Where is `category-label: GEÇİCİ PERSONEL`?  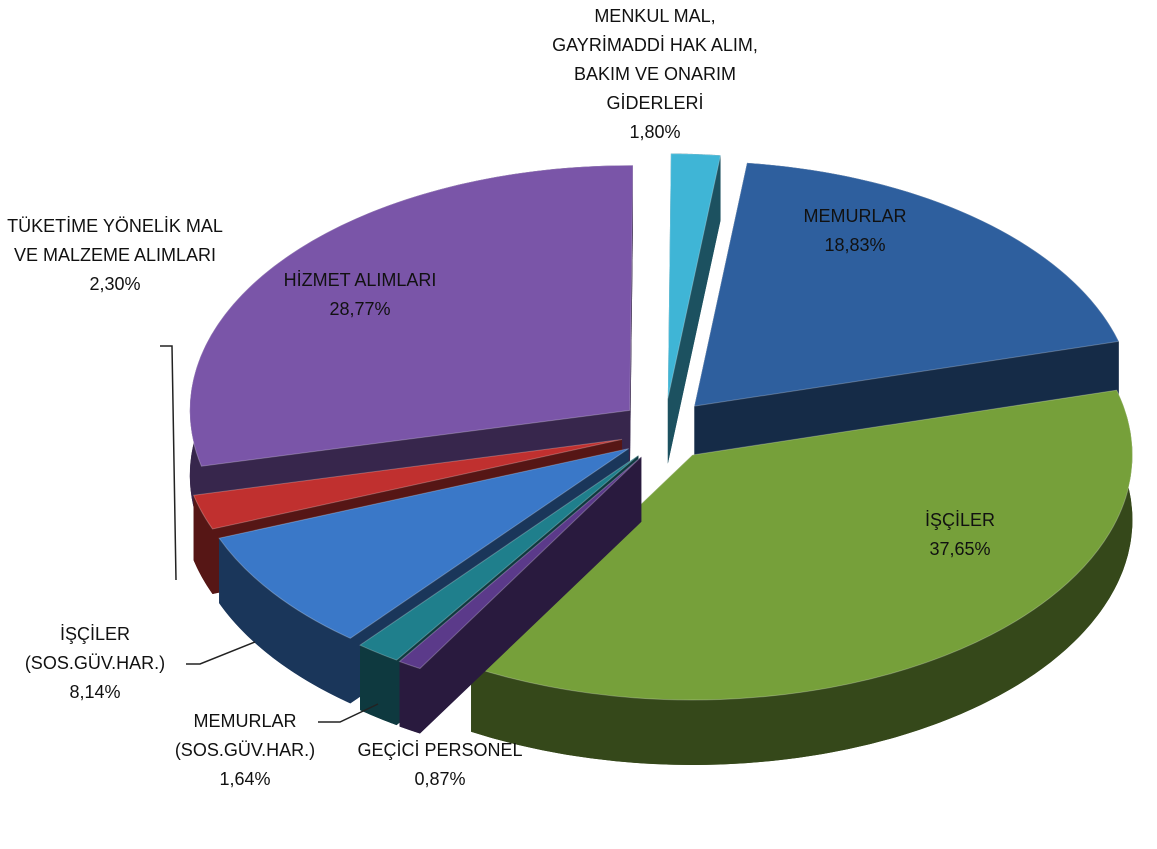
category-label: GEÇİCİ PERSONEL is located at coordinates (440, 750).